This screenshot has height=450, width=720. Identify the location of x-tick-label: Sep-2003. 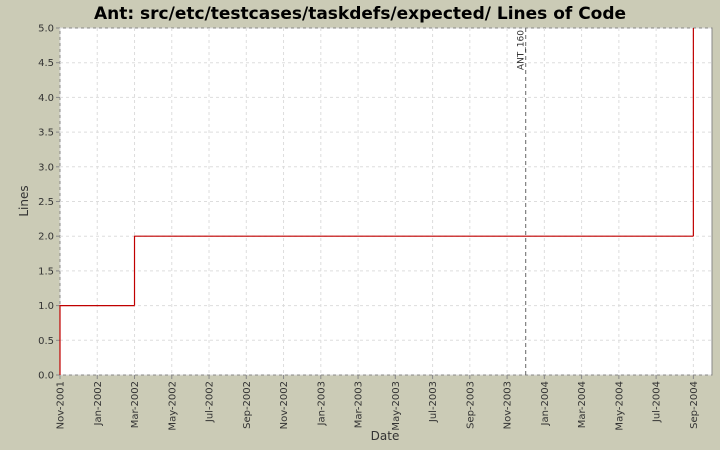
(470, 405).